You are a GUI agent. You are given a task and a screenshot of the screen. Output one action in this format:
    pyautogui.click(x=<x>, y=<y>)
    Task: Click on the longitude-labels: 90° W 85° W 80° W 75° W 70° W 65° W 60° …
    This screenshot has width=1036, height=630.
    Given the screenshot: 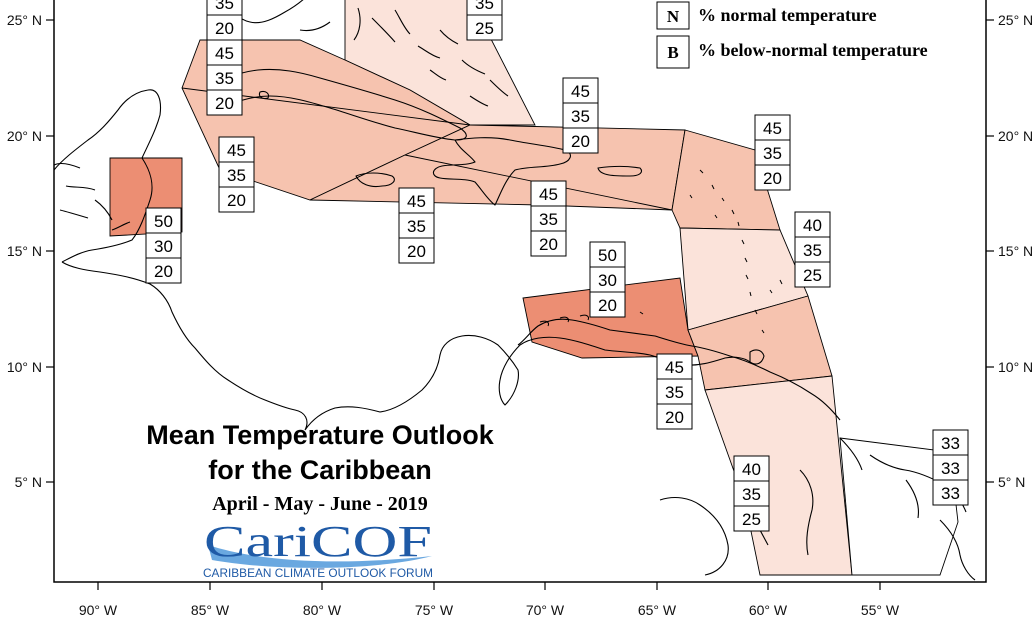 What is the action you would take?
    pyautogui.click(x=489, y=610)
    